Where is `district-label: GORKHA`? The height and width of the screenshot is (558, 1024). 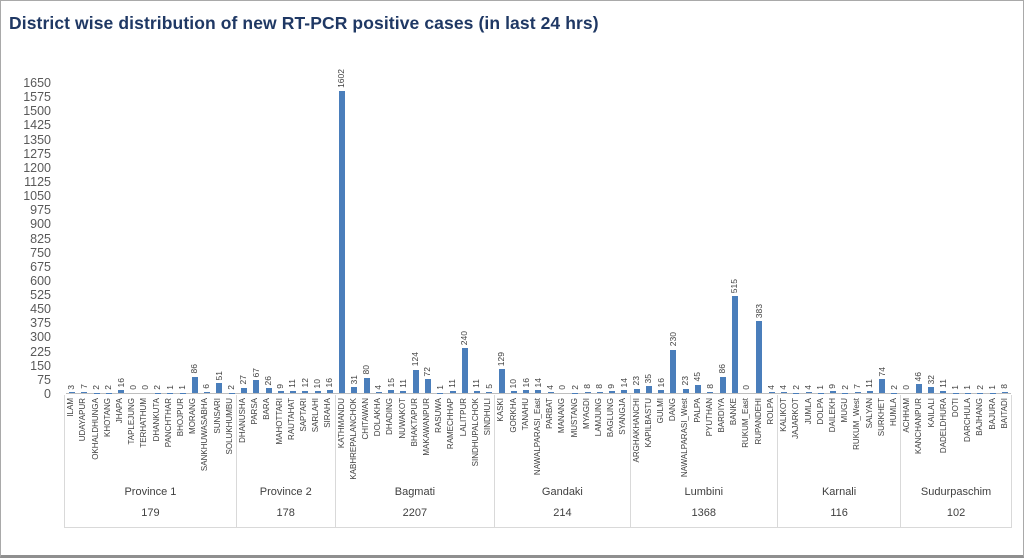
district-label: GORKHA is located at coordinates (513, 436).